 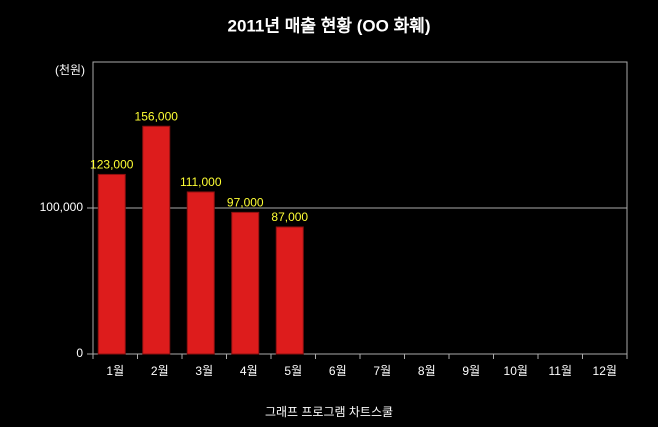 I want to click on chart-title: 2011년 매출 현황 (OO 화훼), so click(x=328, y=25).